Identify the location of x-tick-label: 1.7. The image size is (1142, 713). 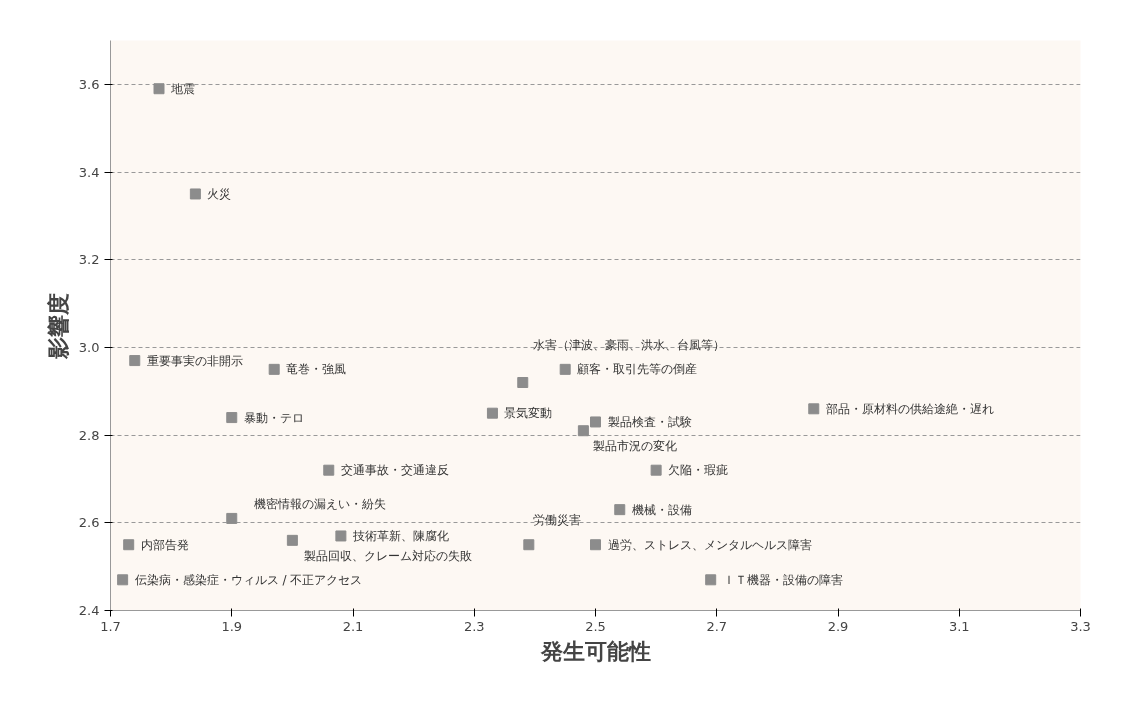
(110, 626).